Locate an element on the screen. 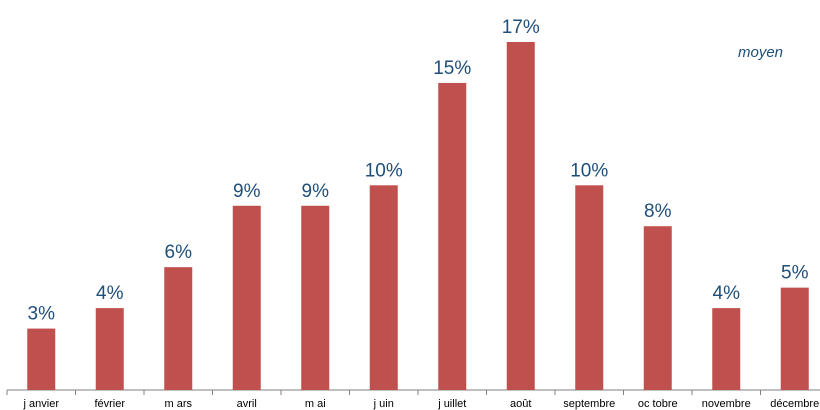 This screenshot has width=820, height=410. x-tick-label: m ars is located at coordinates (179, 404).